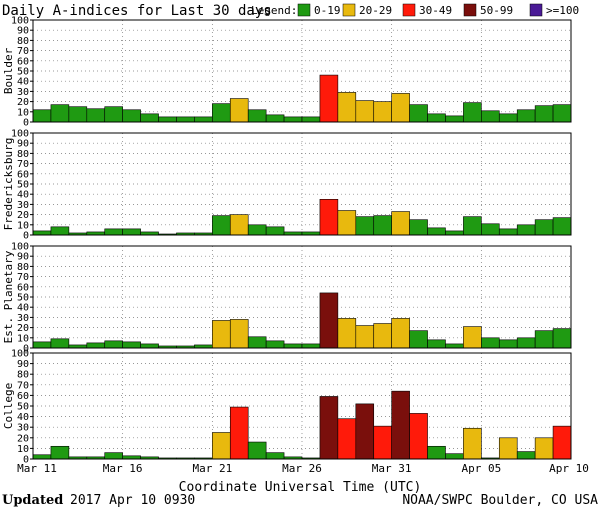 This screenshot has width=600, height=510. I want to click on x-tick-label: Mar 11, so click(37, 468).